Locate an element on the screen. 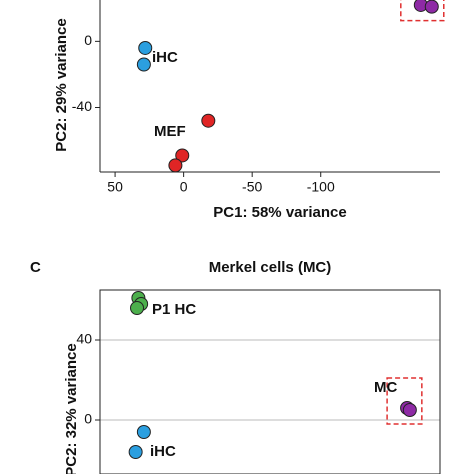 The width and height of the screenshot is (474, 474). chart-title: Merkel cells (MC) is located at coordinates (270, 267).